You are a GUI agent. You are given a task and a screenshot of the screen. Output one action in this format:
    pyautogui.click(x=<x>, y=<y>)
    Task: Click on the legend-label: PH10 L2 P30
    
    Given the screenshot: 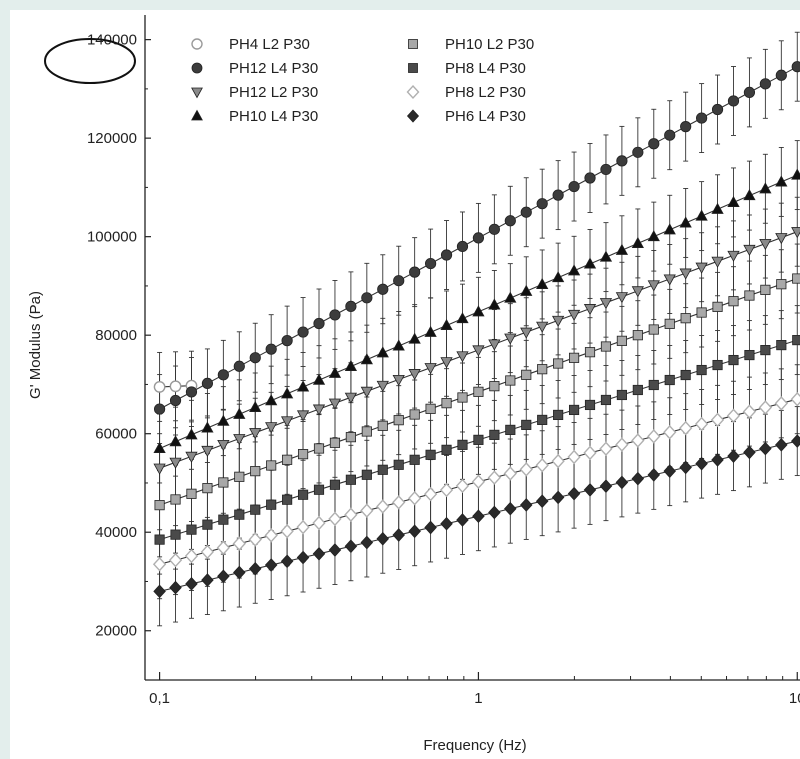 What is the action you would take?
    pyautogui.click(x=489, y=44)
    